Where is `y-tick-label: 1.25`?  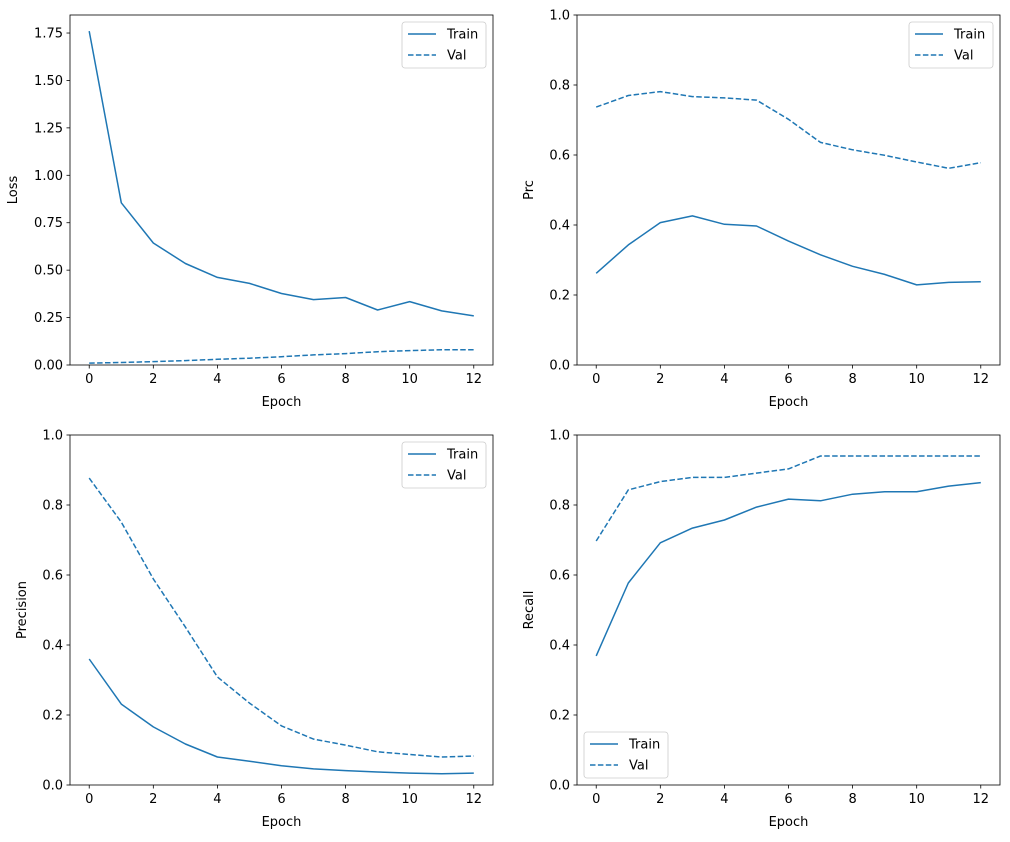
y-tick-label: 1.25 is located at coordinates (48, 128).